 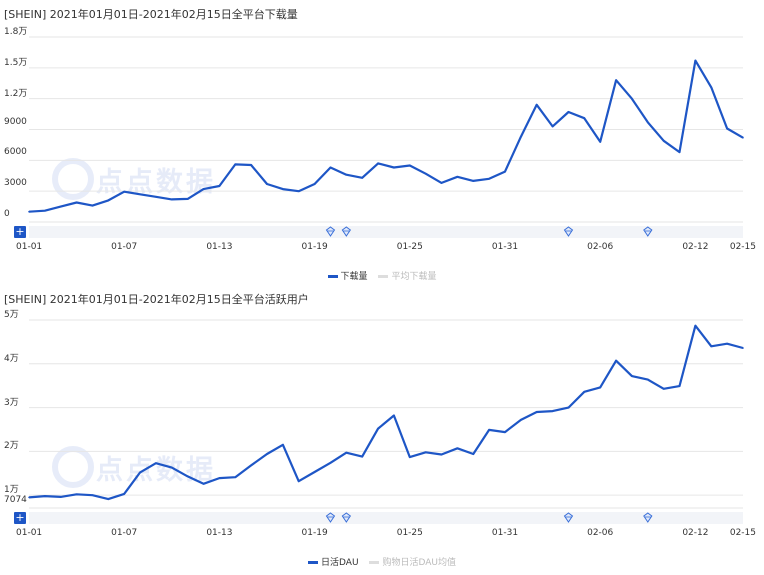 I want to click on legend-swatch-avg-downloads, so click(x=383, y=276).